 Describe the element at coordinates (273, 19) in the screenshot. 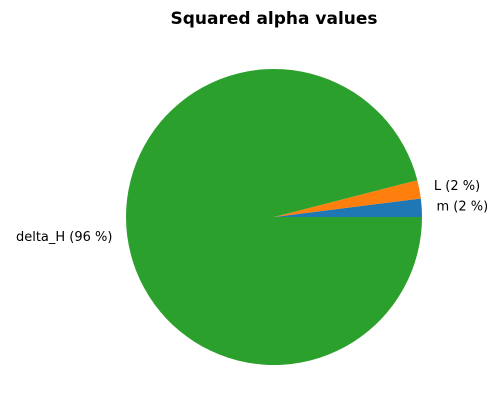

I see `chart-title: Squared alpha values` at that location.